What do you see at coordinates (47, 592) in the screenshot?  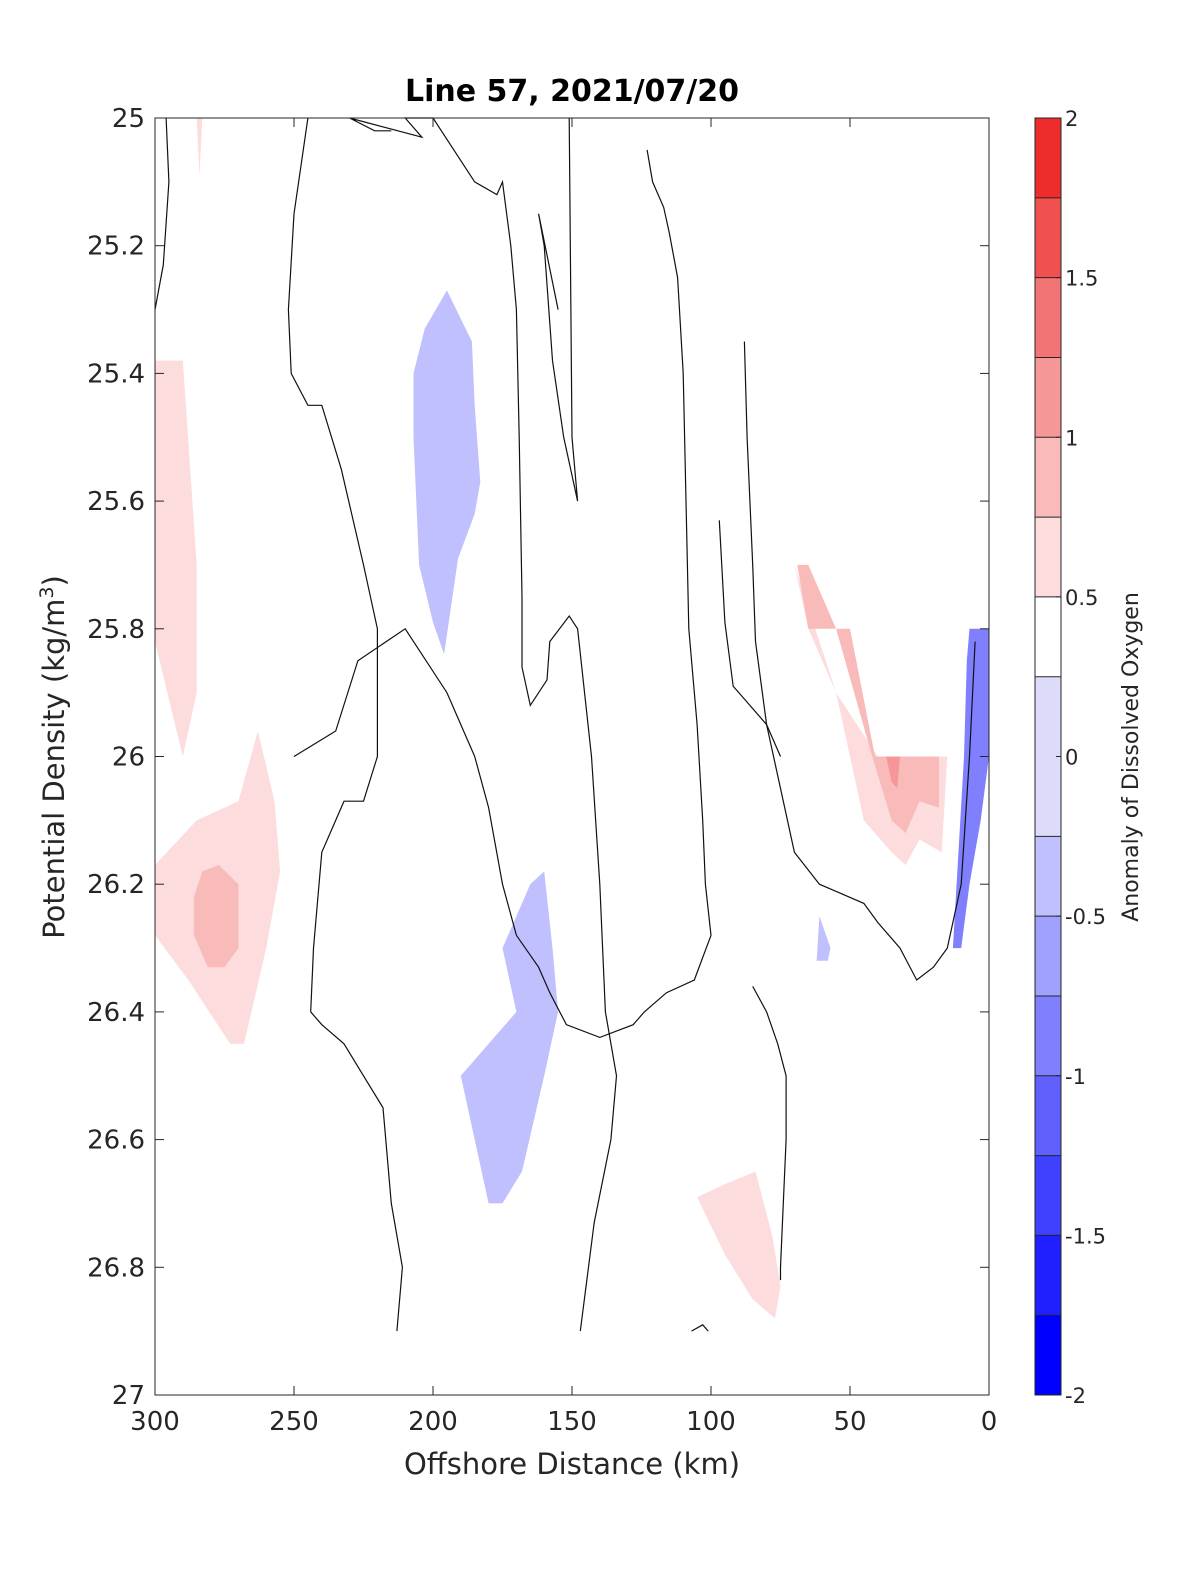 I see `y-axis-label-superscript: 3` at bounding box center [47, 592].